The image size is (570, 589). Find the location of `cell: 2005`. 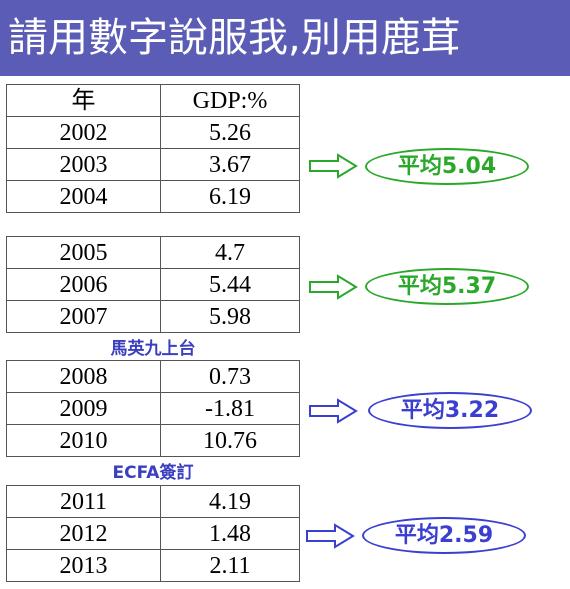

cell: 2005 is located at coordinates (83, 252).